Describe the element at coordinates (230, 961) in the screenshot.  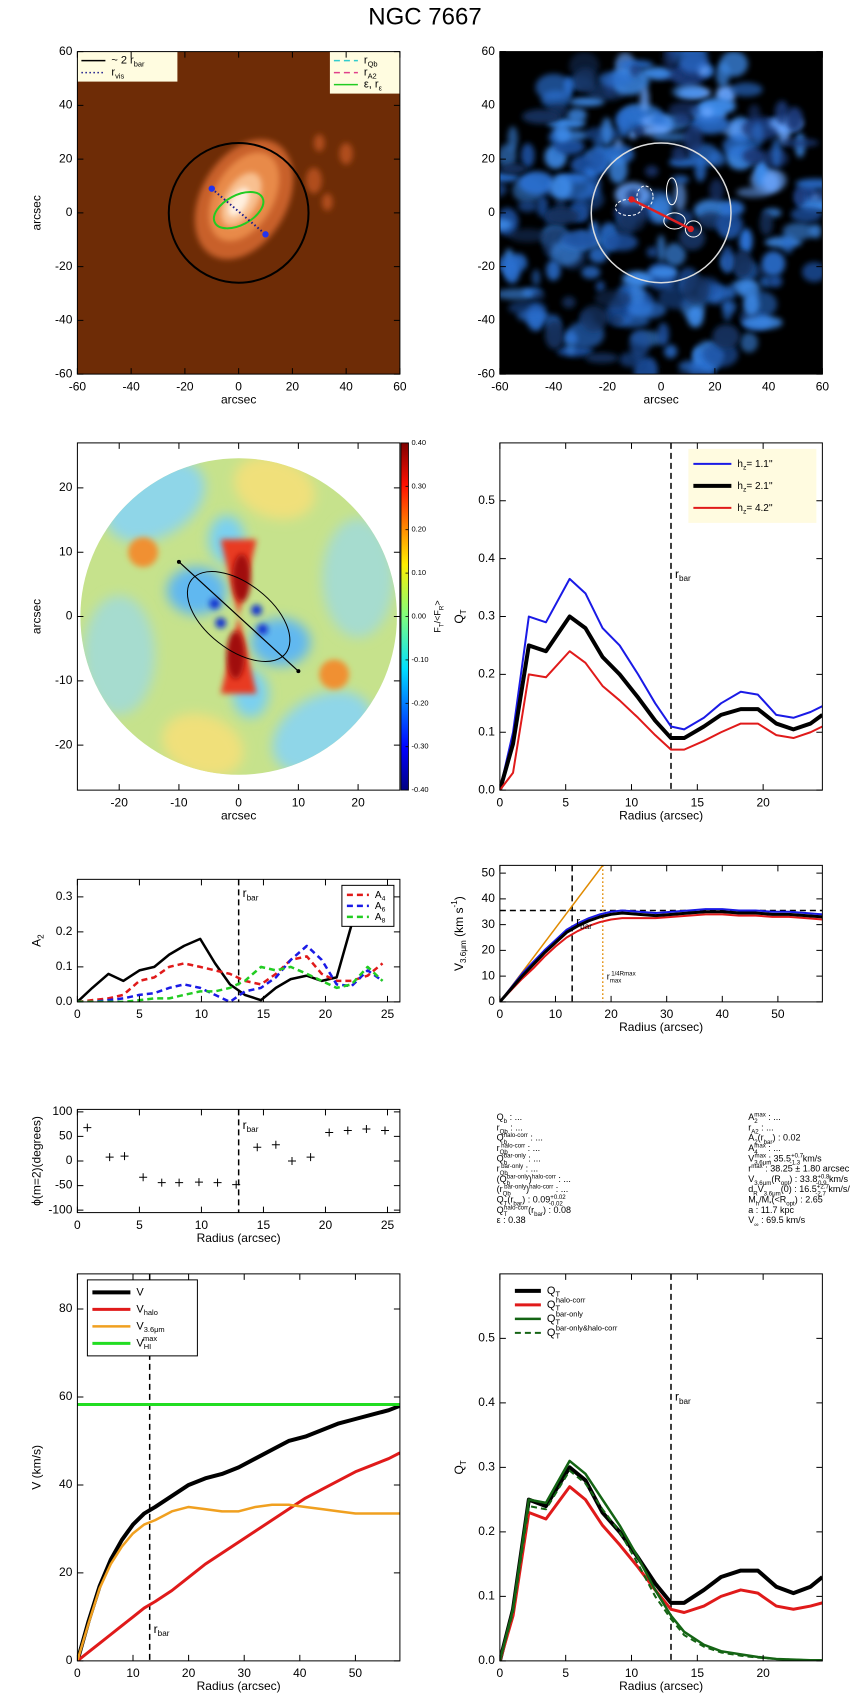
I see `series-line` at that location.